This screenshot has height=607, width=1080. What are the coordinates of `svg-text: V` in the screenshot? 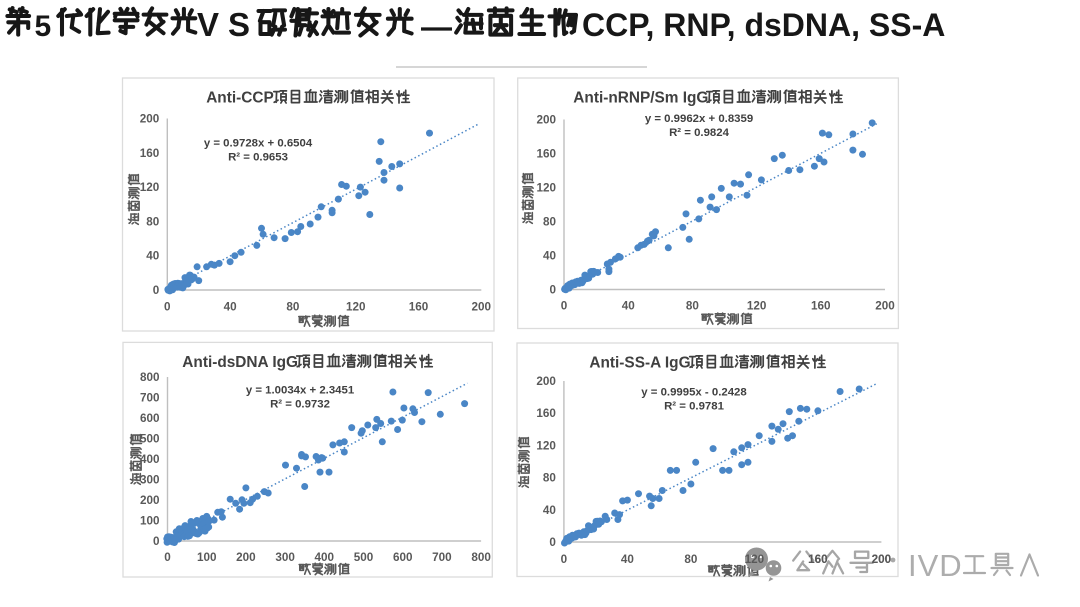 It's located at (208, 24).